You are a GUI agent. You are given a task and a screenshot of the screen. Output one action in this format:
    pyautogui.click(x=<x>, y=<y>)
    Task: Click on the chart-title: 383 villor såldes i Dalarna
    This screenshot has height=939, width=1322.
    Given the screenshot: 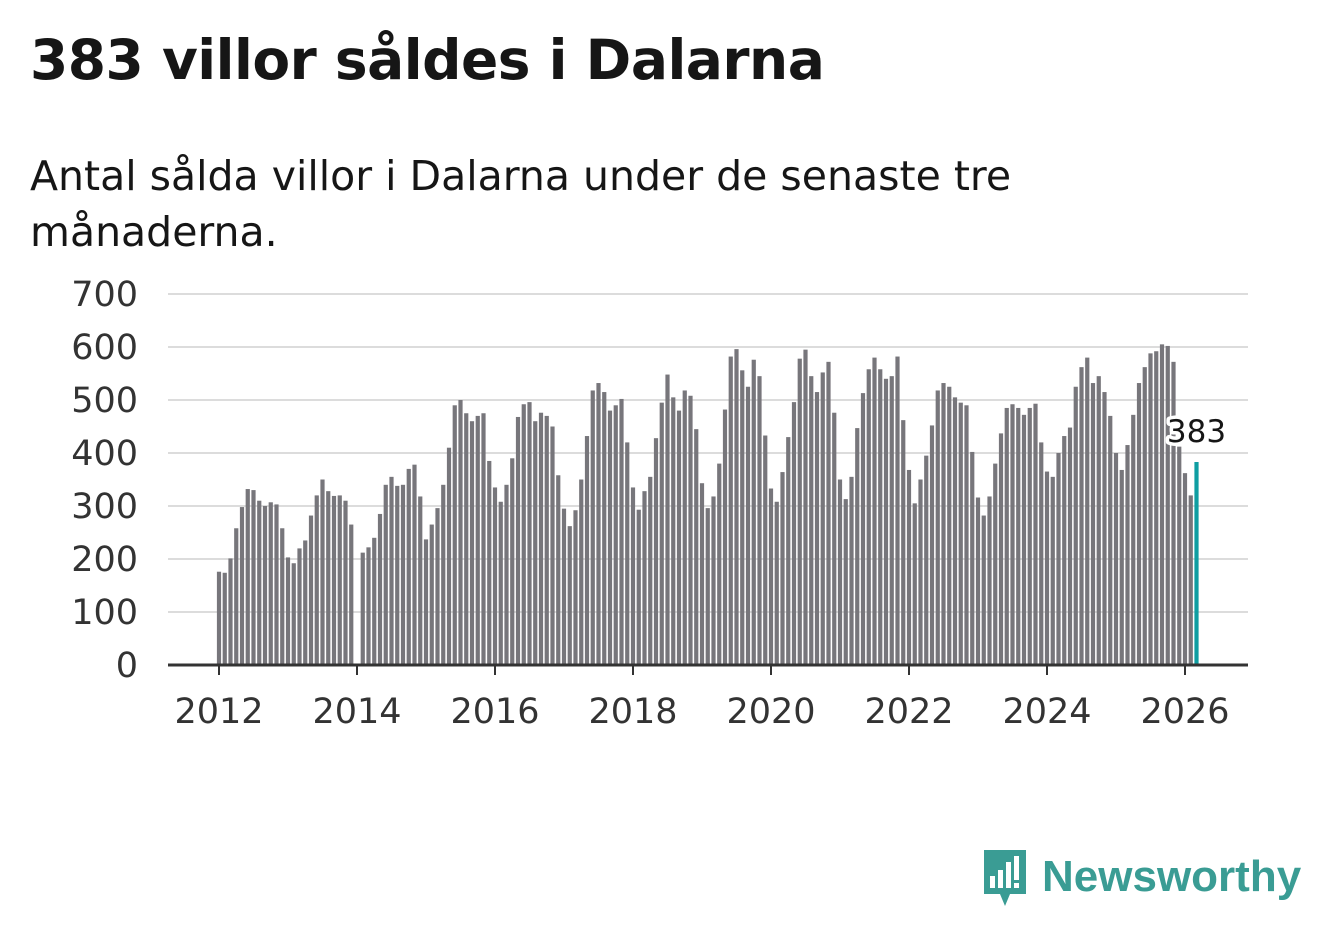 What is the action you would take?
    pyautogui.click(x=427, y=60)
    